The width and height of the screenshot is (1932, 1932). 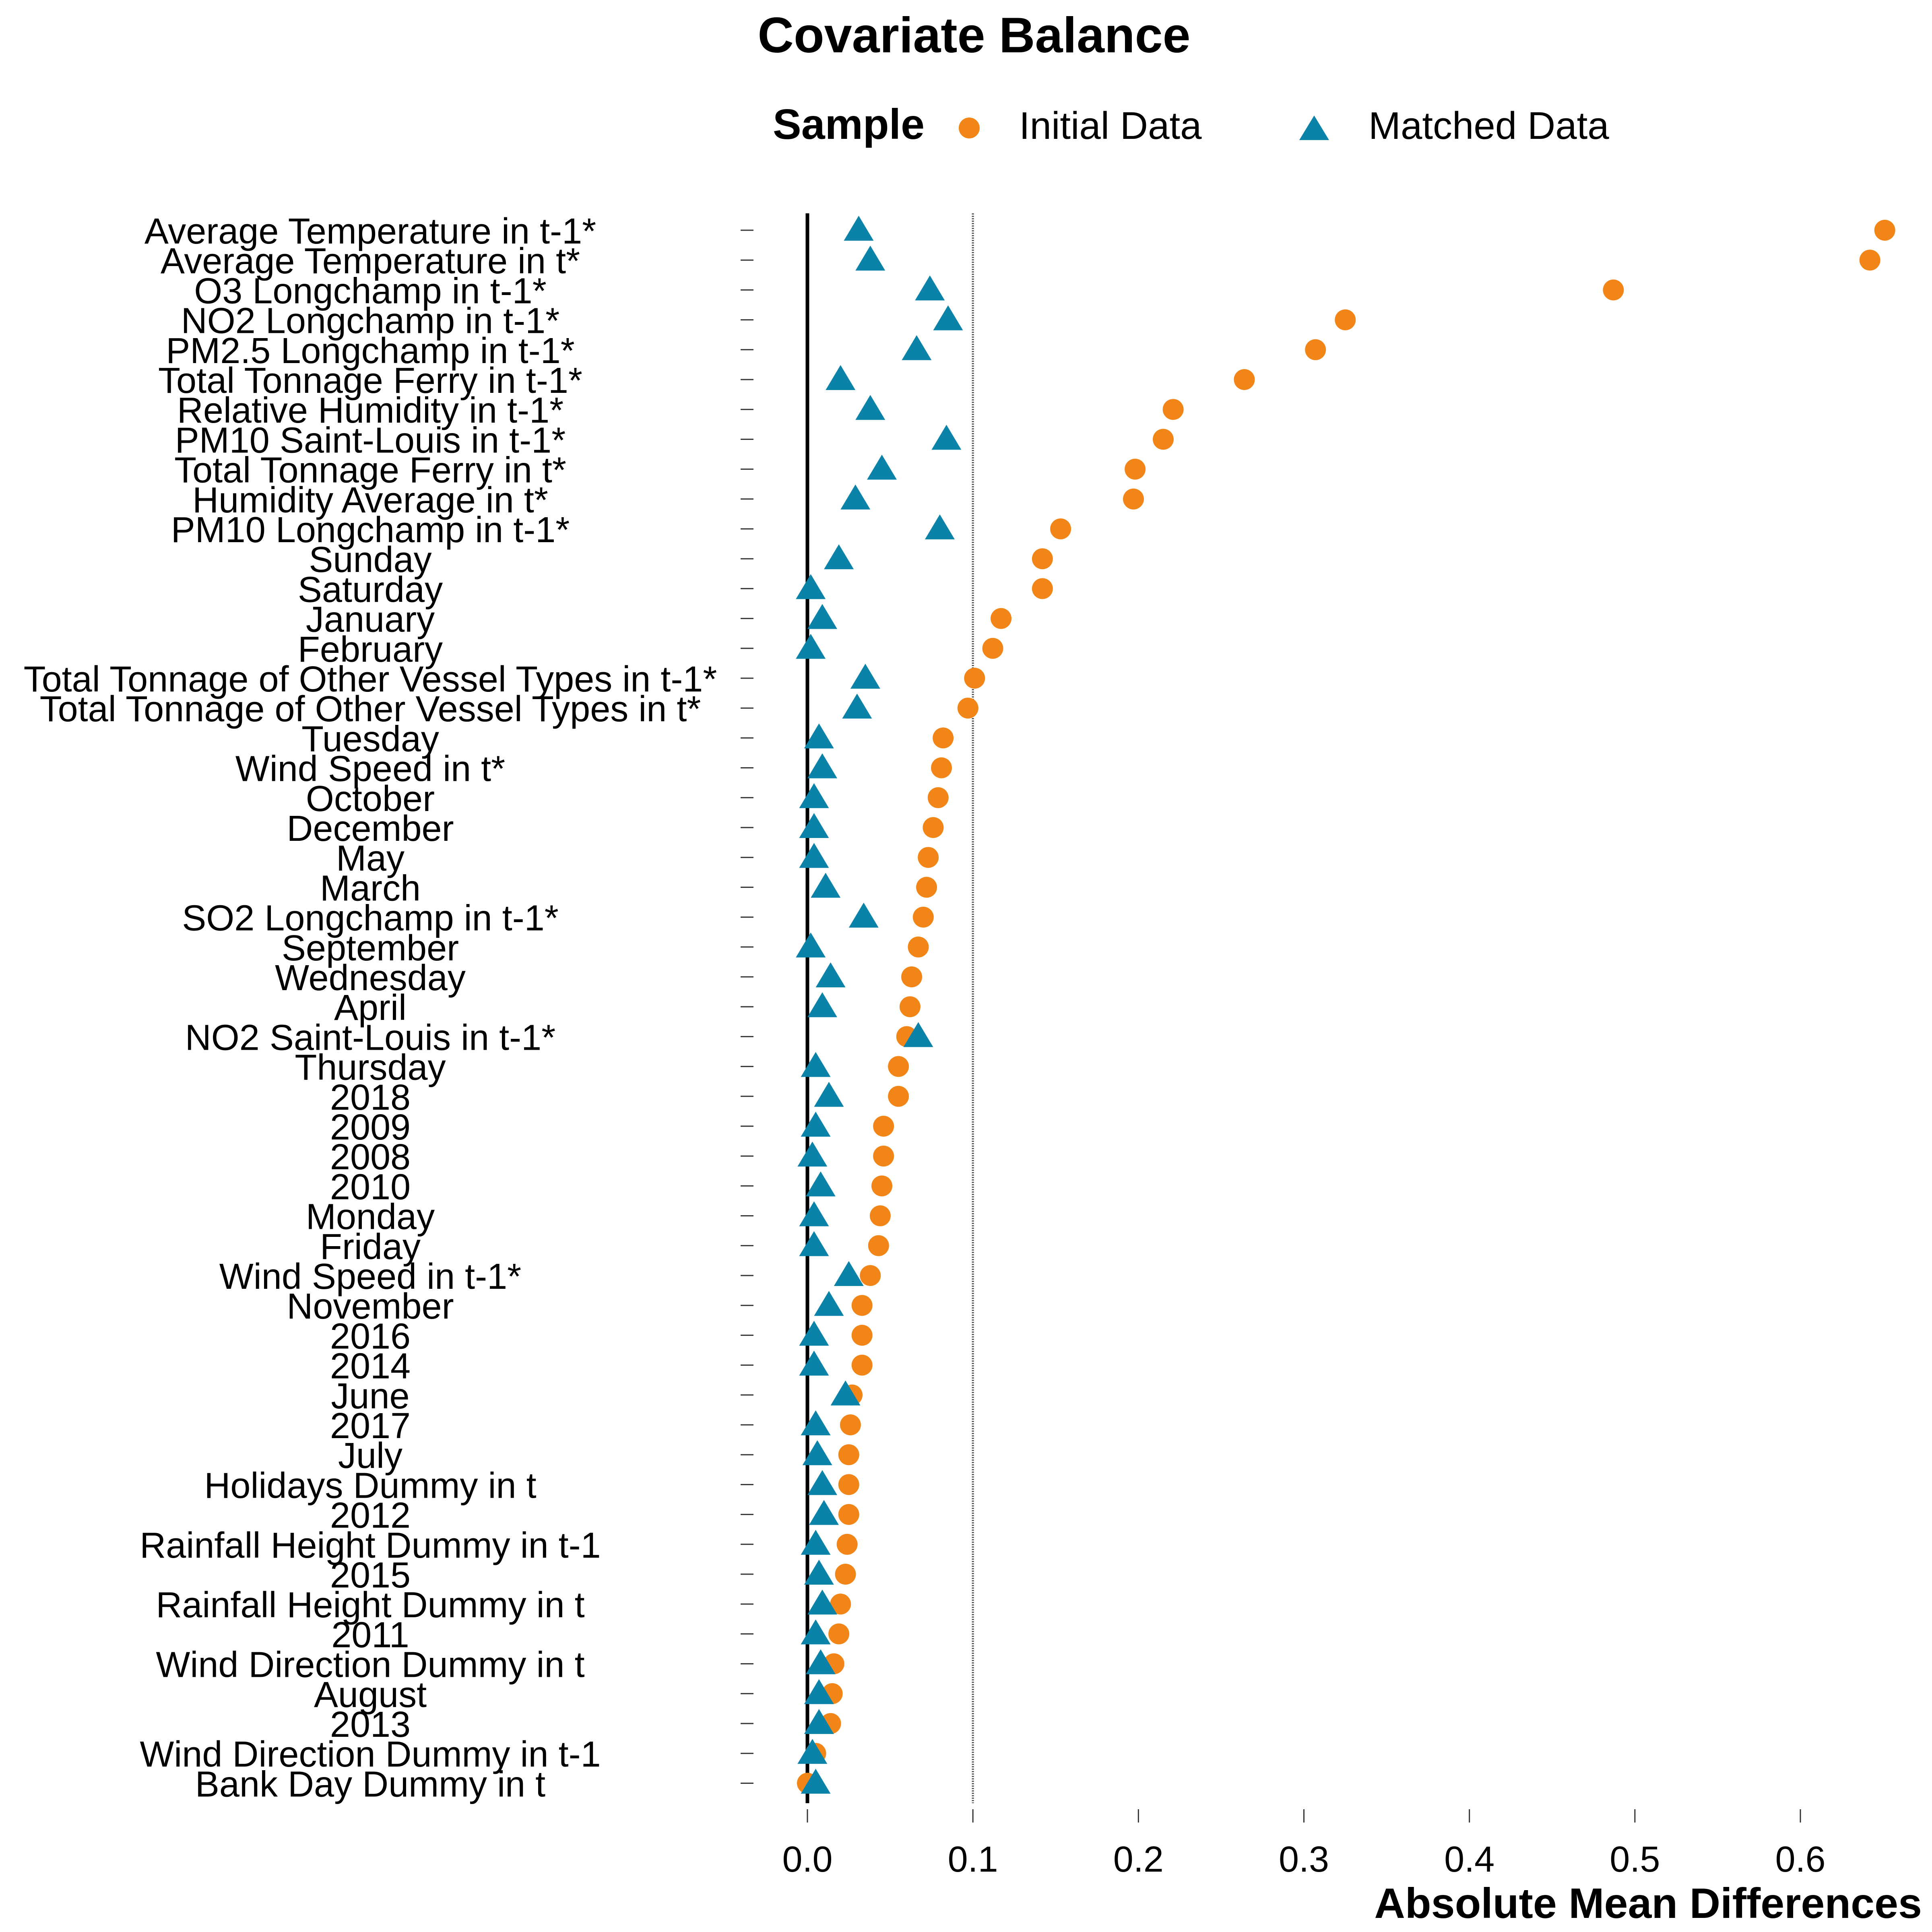 I want to click on x-axis-label: Absolute Mean Differences, so click(x=1648, y=1903).